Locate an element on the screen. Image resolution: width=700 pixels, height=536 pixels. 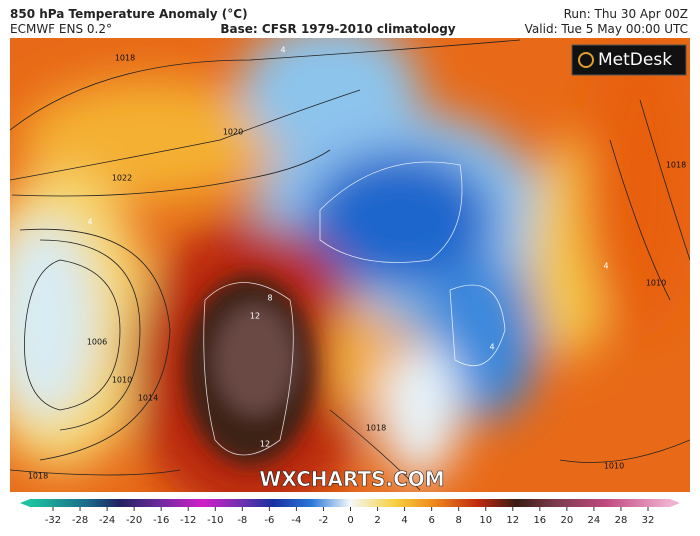
anomaly-label: 8 is located at coordinates (269, 298).